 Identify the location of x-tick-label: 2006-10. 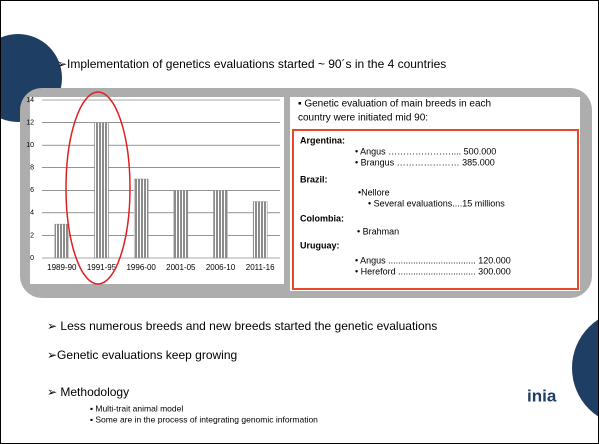
(221, 267).